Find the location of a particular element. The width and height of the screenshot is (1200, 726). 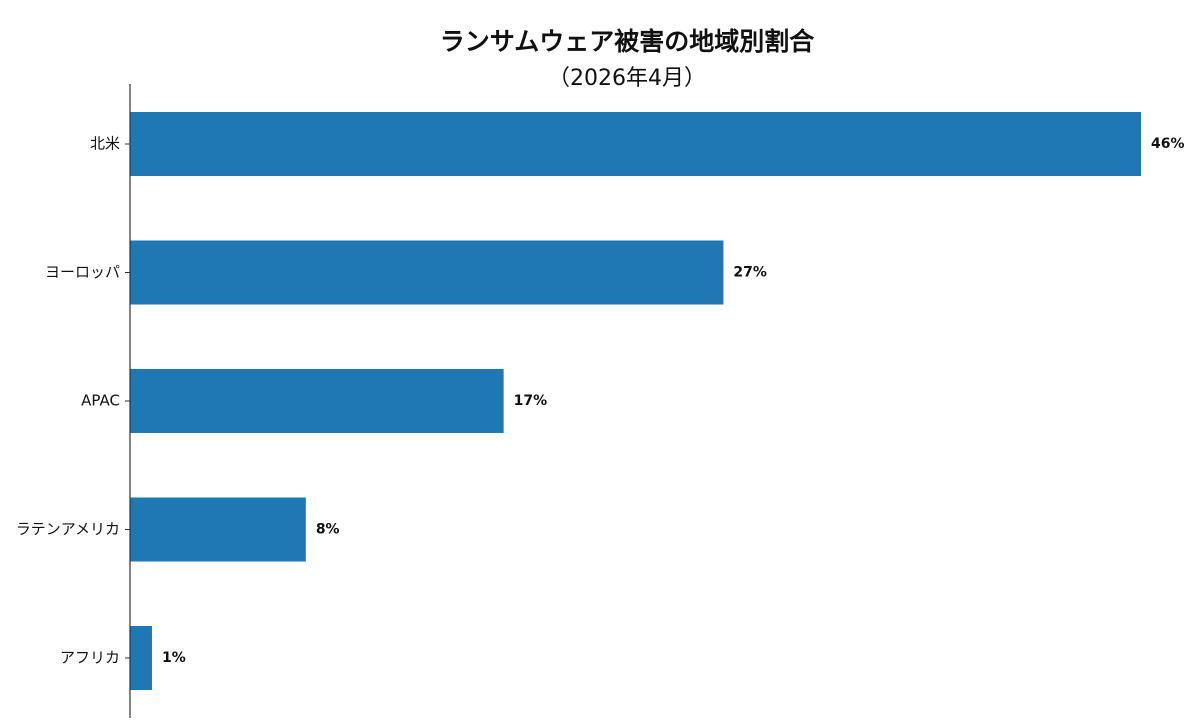

value-label-4: 1% is located at coordinates (174, 658).